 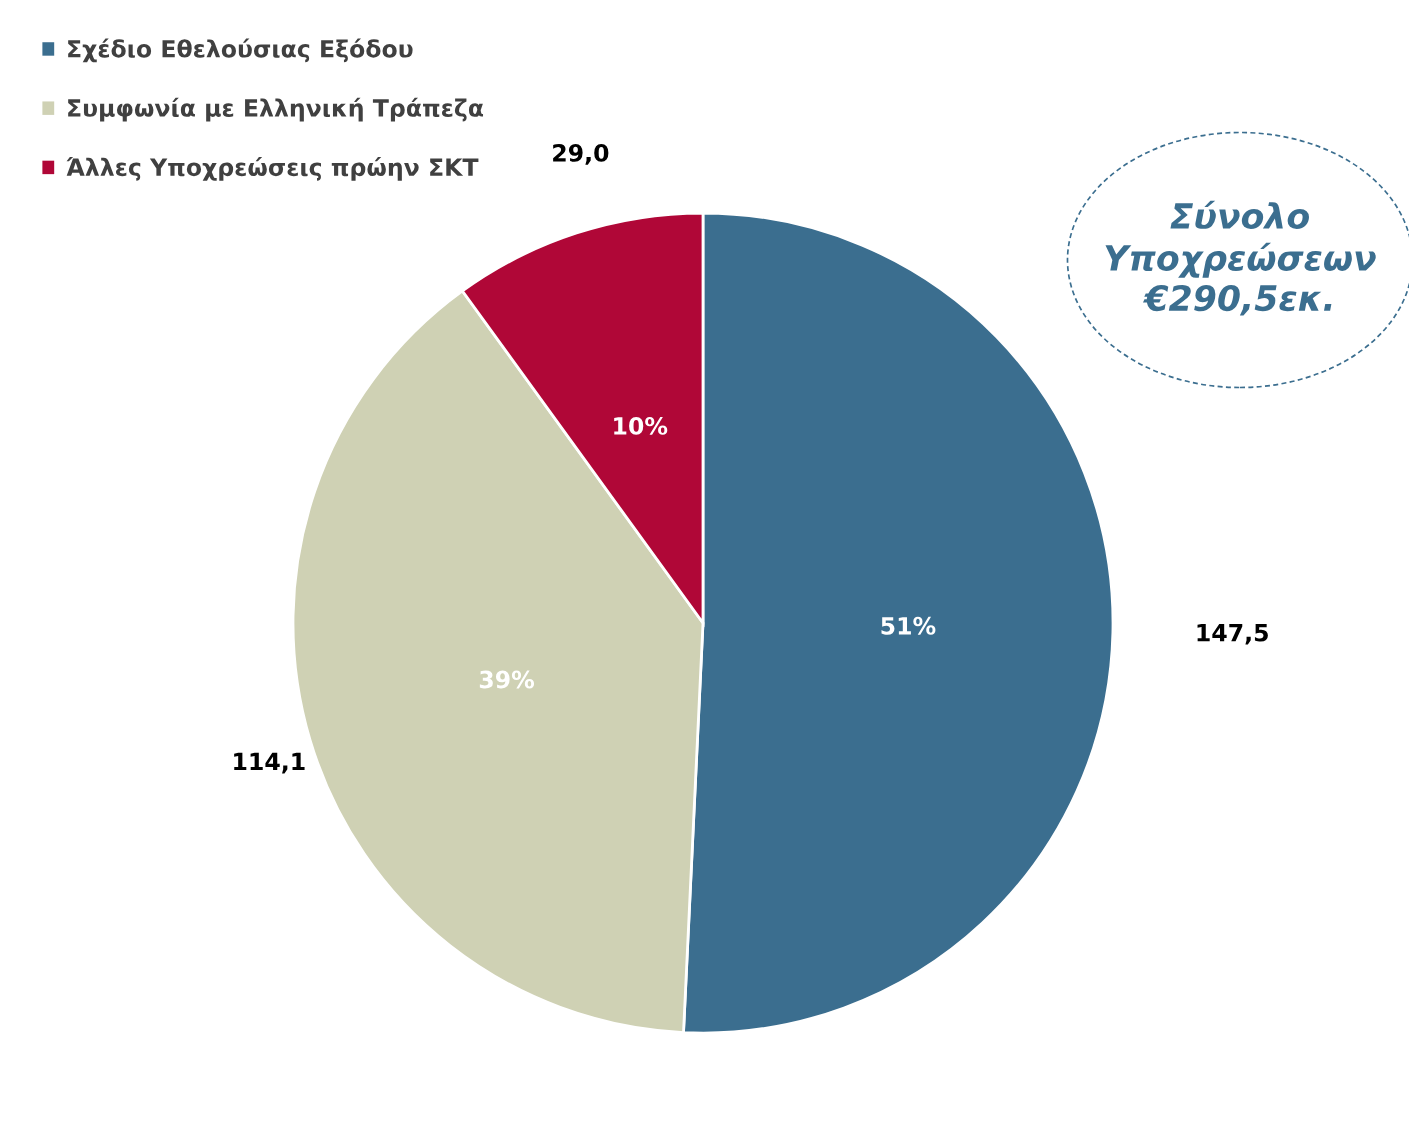 What do you see at coordinates (908, 625) in the screenshot?
I see `text: 51%` at bounding box center [908, 625].